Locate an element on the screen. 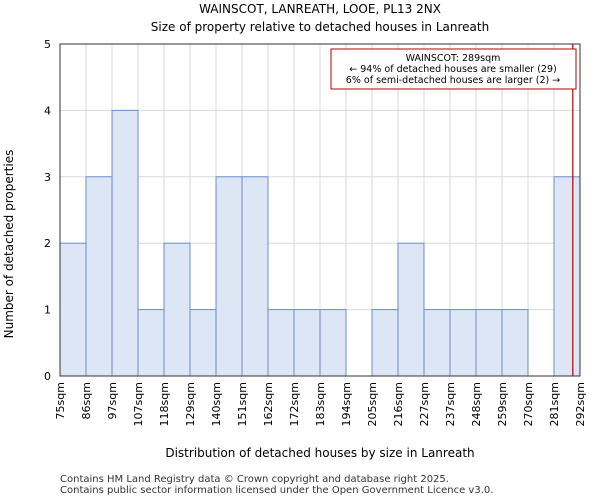 This screenshot has height=500, width=600. bar-172sqm is located at coordinates (307, 343).